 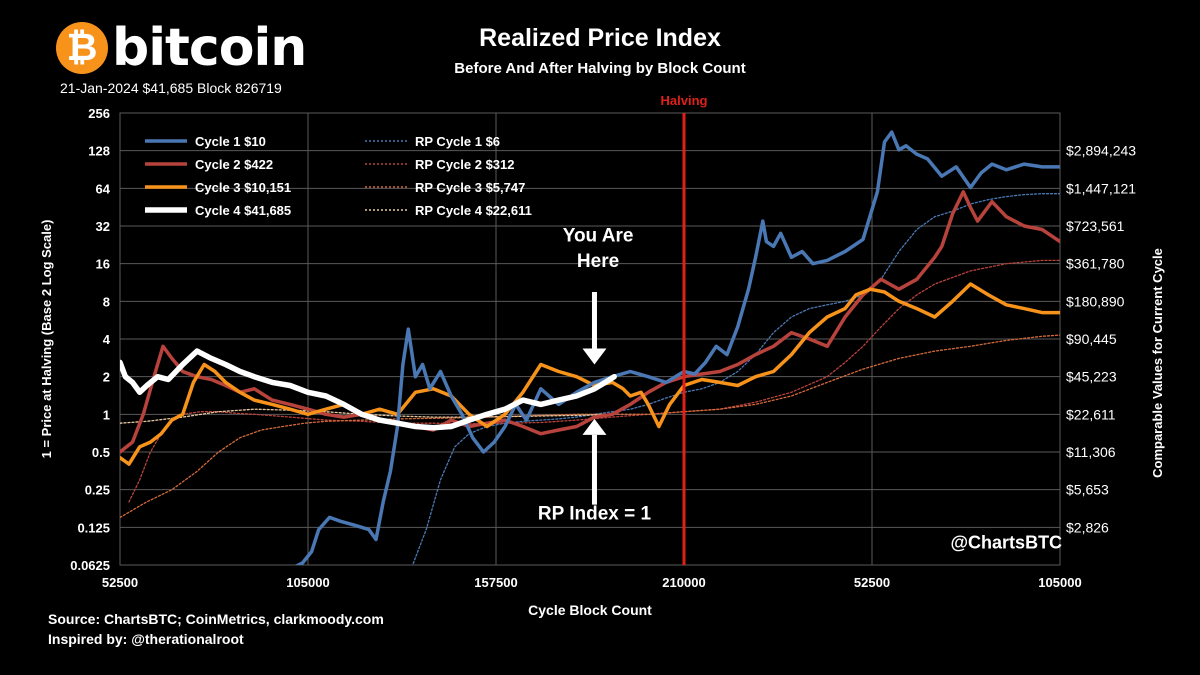 I want to click on legend-label: RP Cycle 4 $22,611, so click(x=473, y=210).